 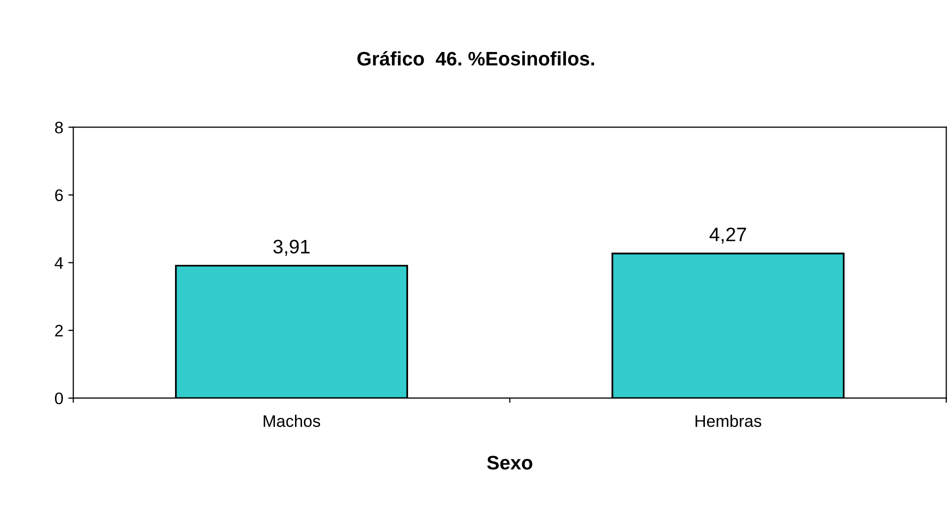 I want to click on y-tick-label: 4, so click(x=59, y=263).